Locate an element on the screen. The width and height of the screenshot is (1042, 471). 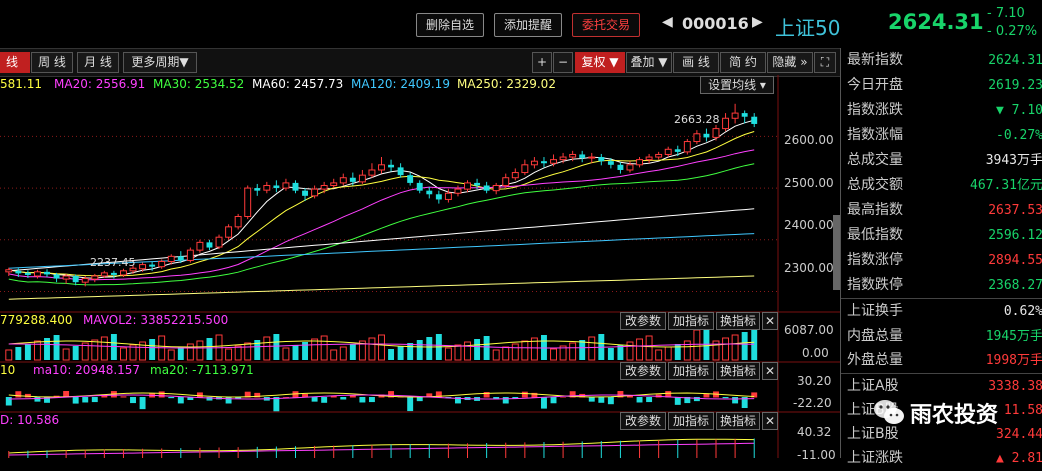
ma-settings-button: 设置均线 ▾ is located at coordinates (737, 85).